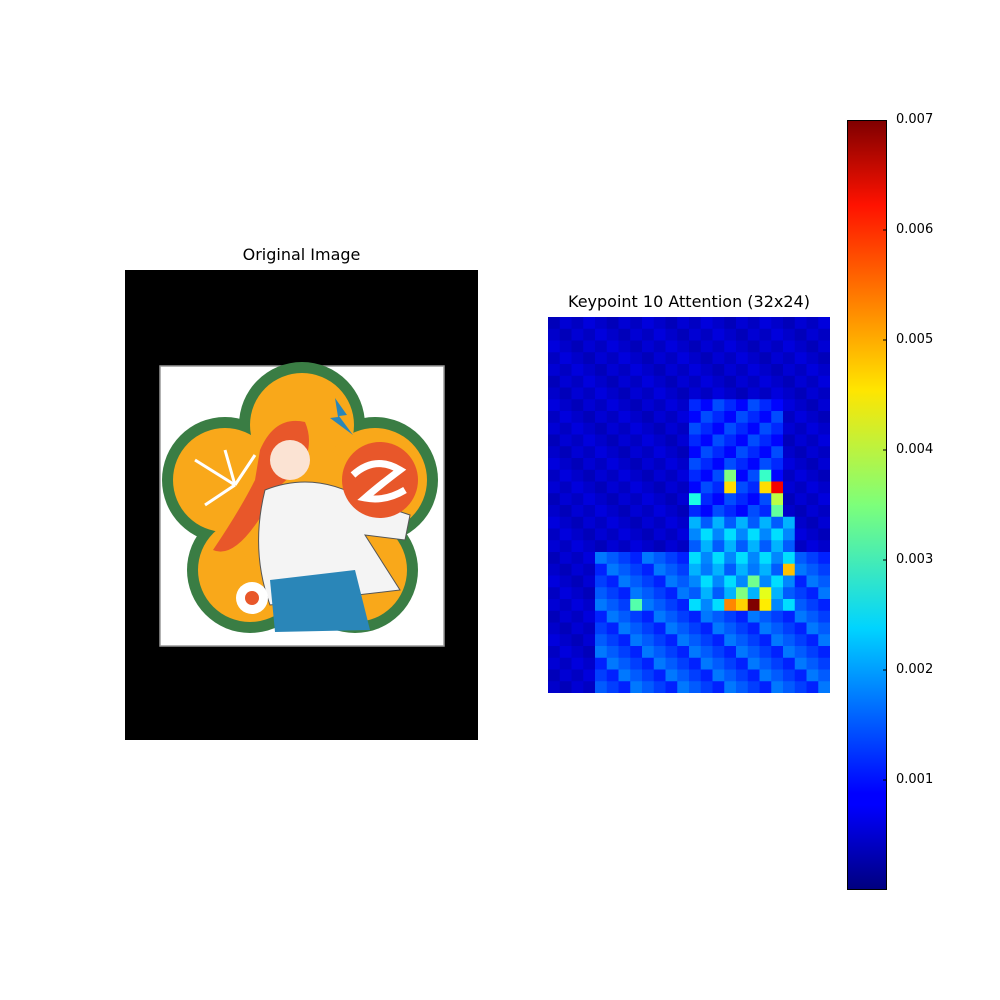 This screenshot has width=1000, height=1000. Describe the element at coordinates (867, 505) in the screenshot. I see `colorbar-gradient` at that location.